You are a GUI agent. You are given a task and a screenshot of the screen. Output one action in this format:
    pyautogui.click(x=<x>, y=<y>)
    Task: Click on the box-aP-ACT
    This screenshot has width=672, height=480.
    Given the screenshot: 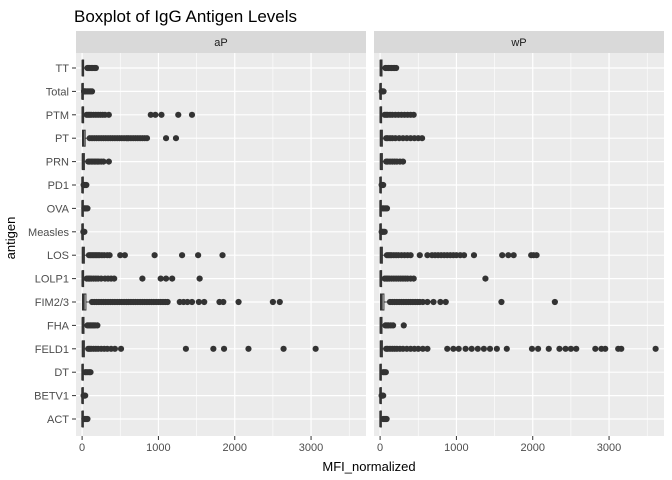 What is the action you would take?
    pyautogui.click(x=86, y=419)
    